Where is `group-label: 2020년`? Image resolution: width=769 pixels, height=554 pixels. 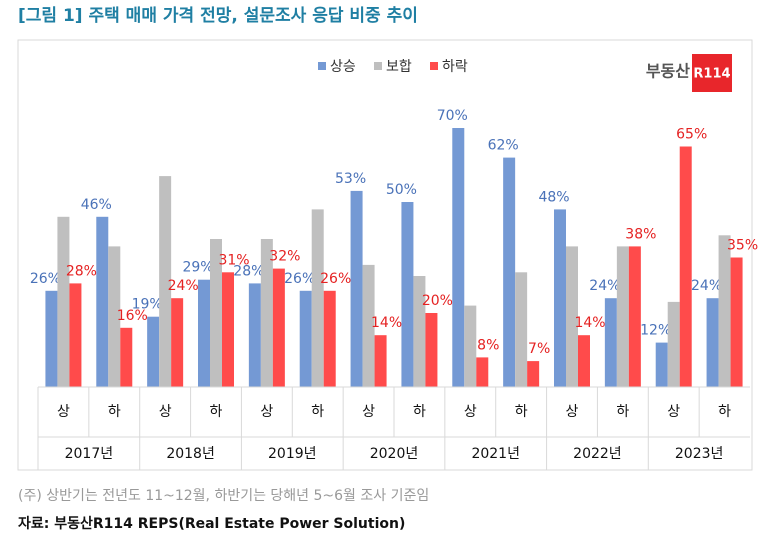 group-label: 2020년 is located at coordinates (394, 454).